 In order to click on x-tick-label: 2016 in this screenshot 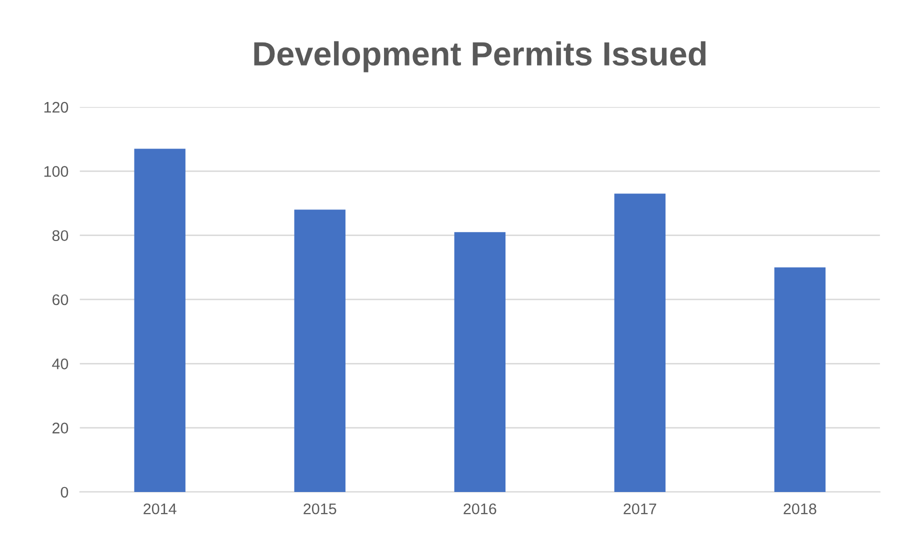, I will do `click(480, 508)`.